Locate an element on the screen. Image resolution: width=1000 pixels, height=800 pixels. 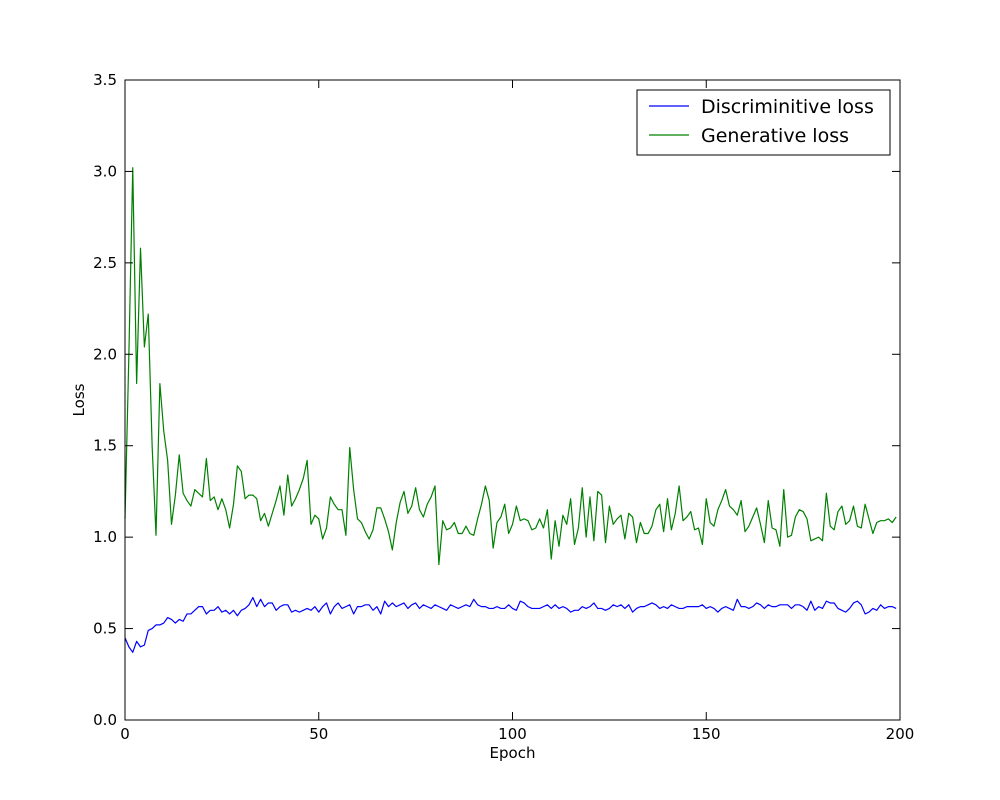
y-axis-label: Loss is located at coordinates (79, 399).